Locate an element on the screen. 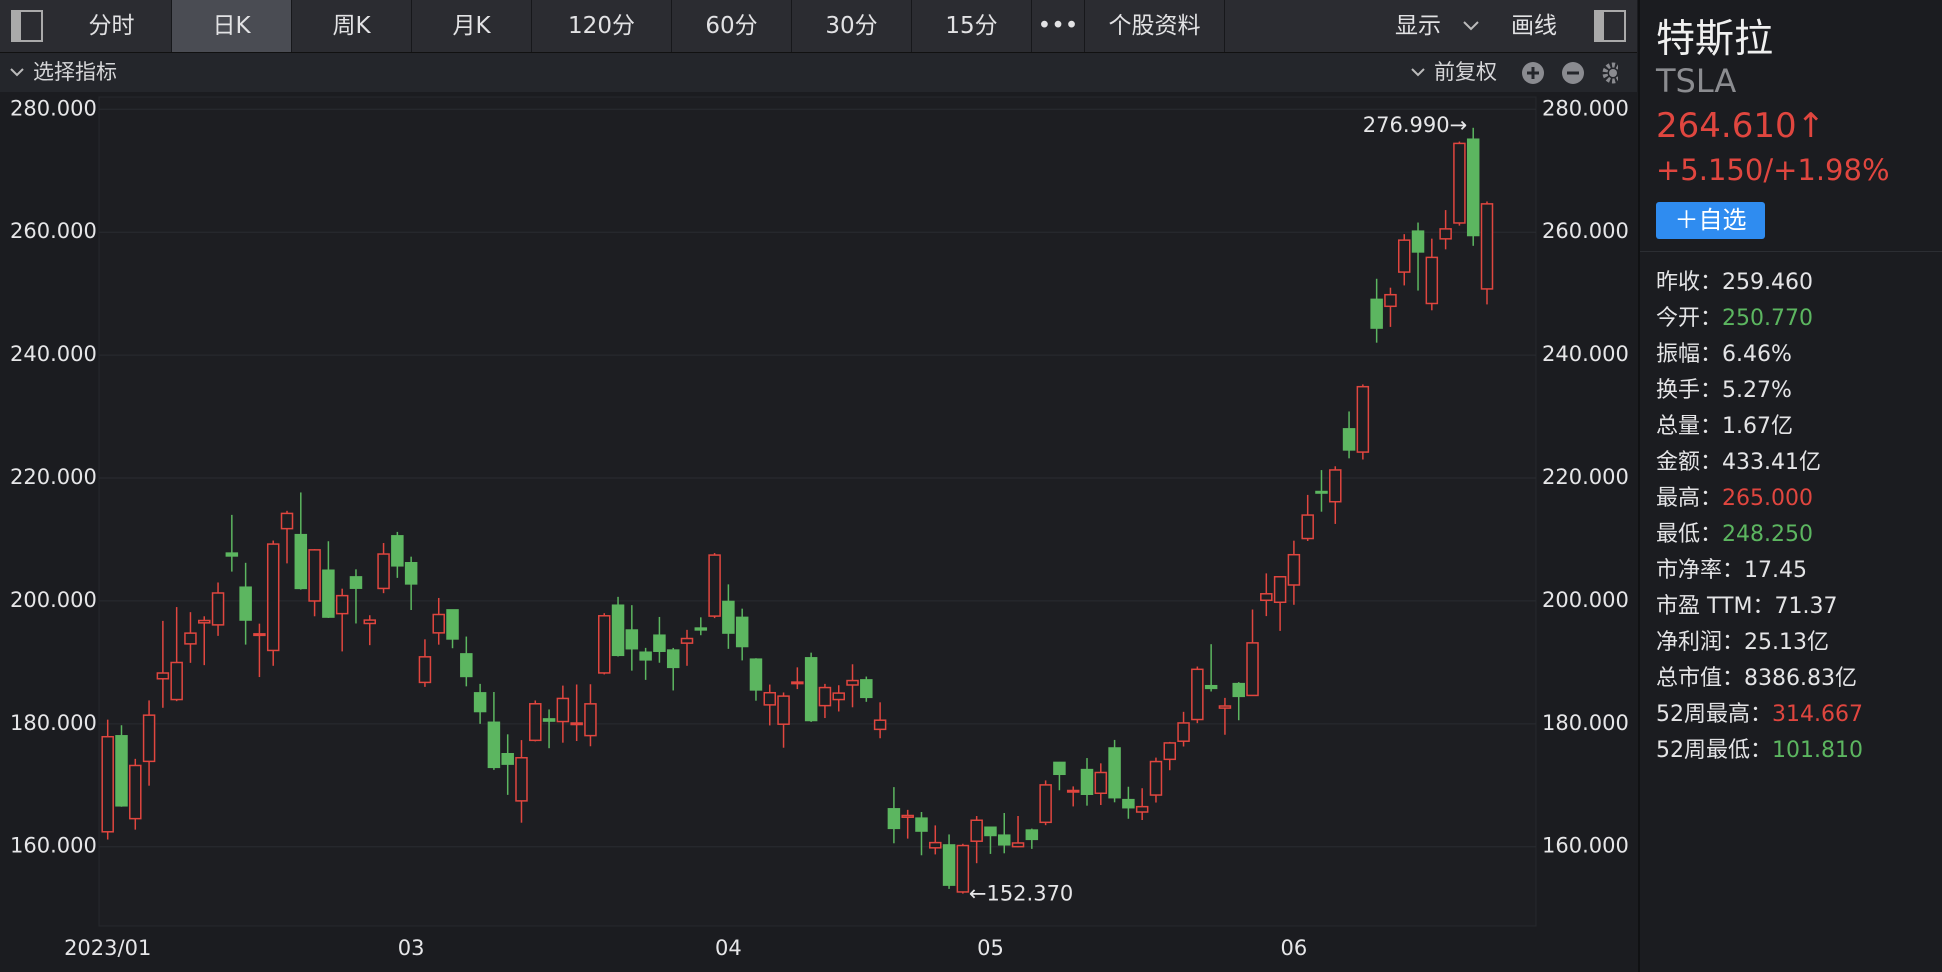  display-button: 显示 is located at coordinates (1418, 26).